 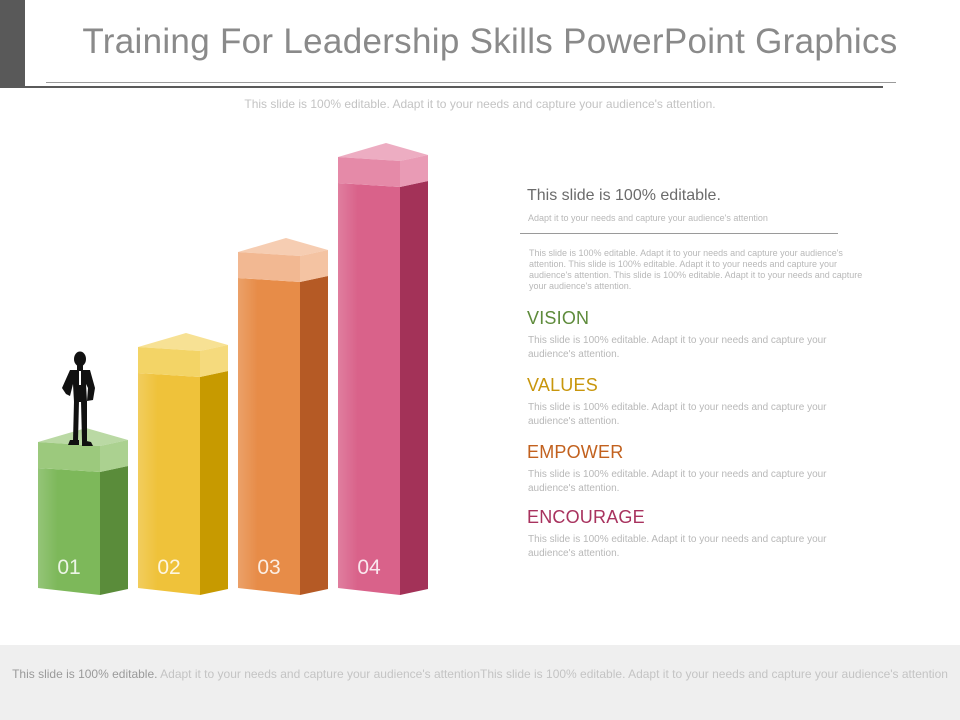 What do you see at coordinates (168, 567) in the screenshot?
I see `bar-number-label: 02` at bounding box center [168, 567].